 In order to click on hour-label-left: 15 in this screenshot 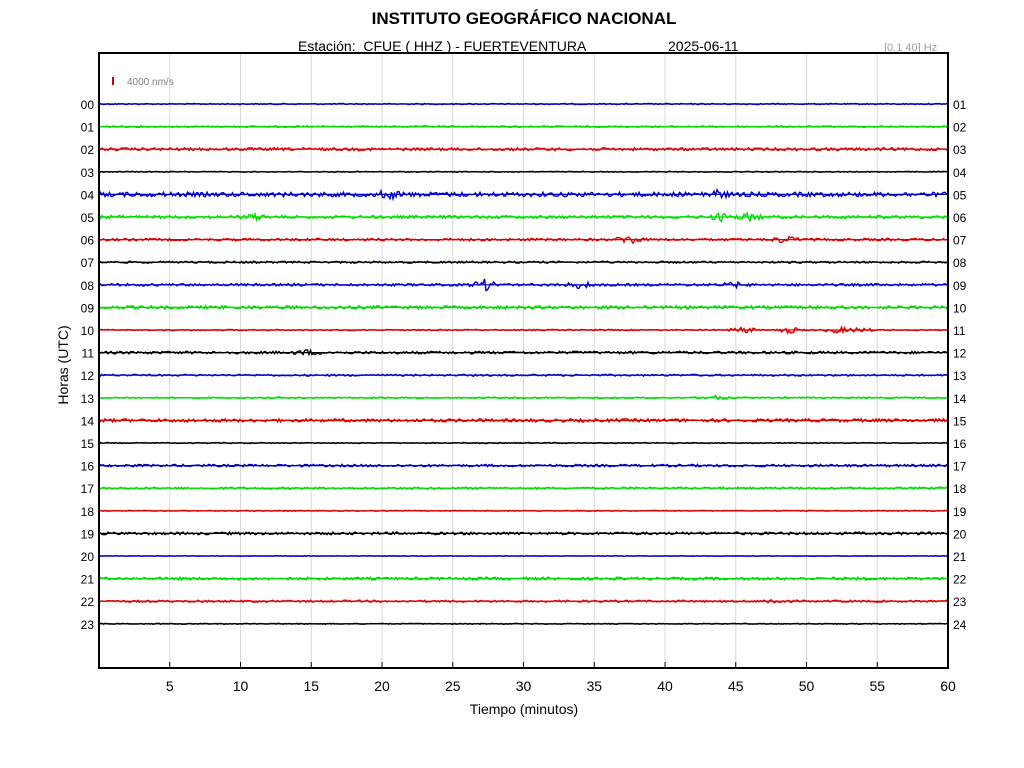, I will do `click(88, 444)`.